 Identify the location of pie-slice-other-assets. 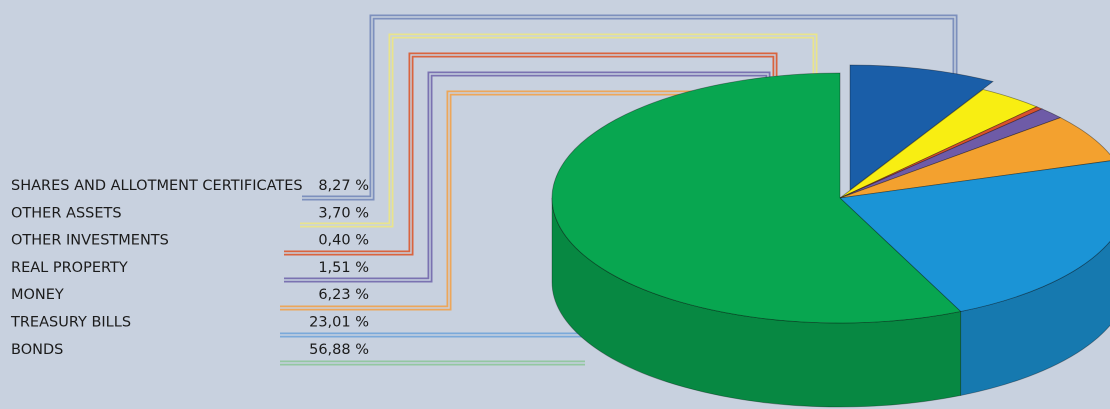
(938, 144).